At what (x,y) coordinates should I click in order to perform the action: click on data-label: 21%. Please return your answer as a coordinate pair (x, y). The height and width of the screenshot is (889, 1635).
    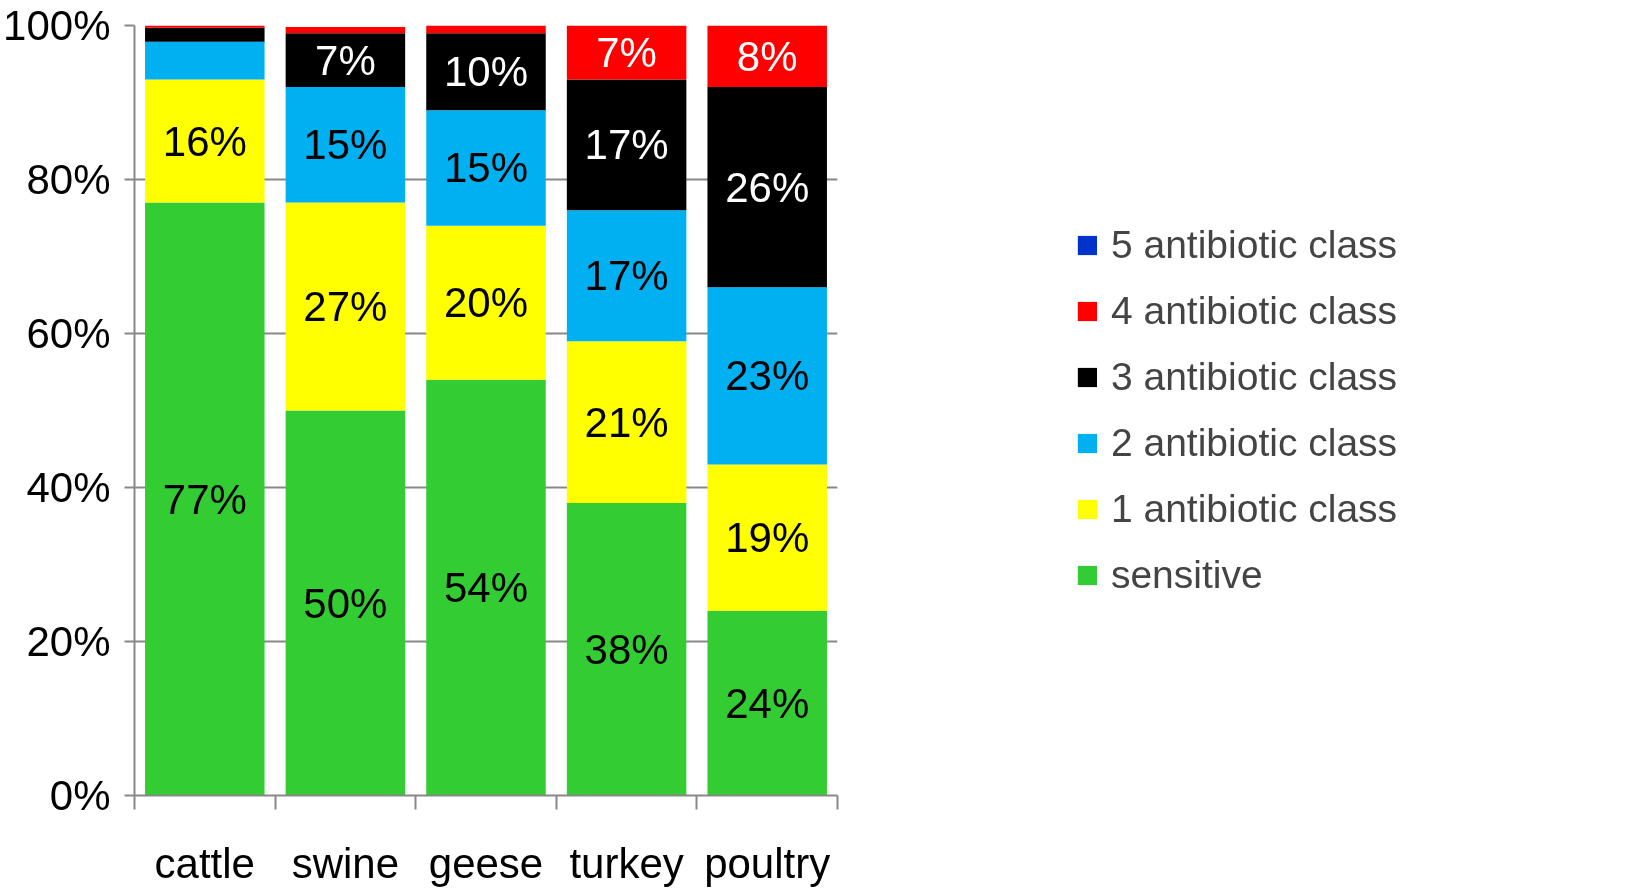
    Looking at the image, I should click on (626, 422).